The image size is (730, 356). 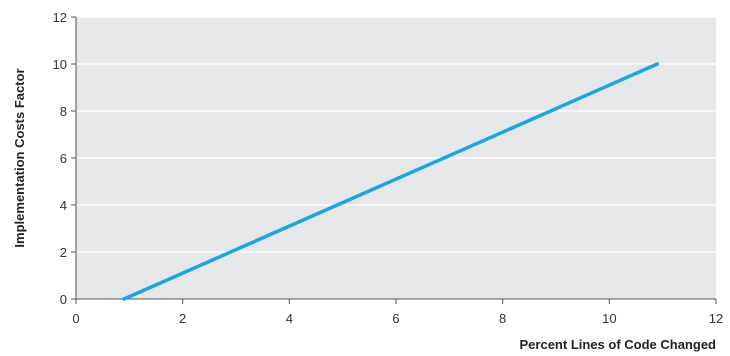 I want to click on y-axis-ticks: 0 2 4 6 8 10 12, so click(x=64, y=158).